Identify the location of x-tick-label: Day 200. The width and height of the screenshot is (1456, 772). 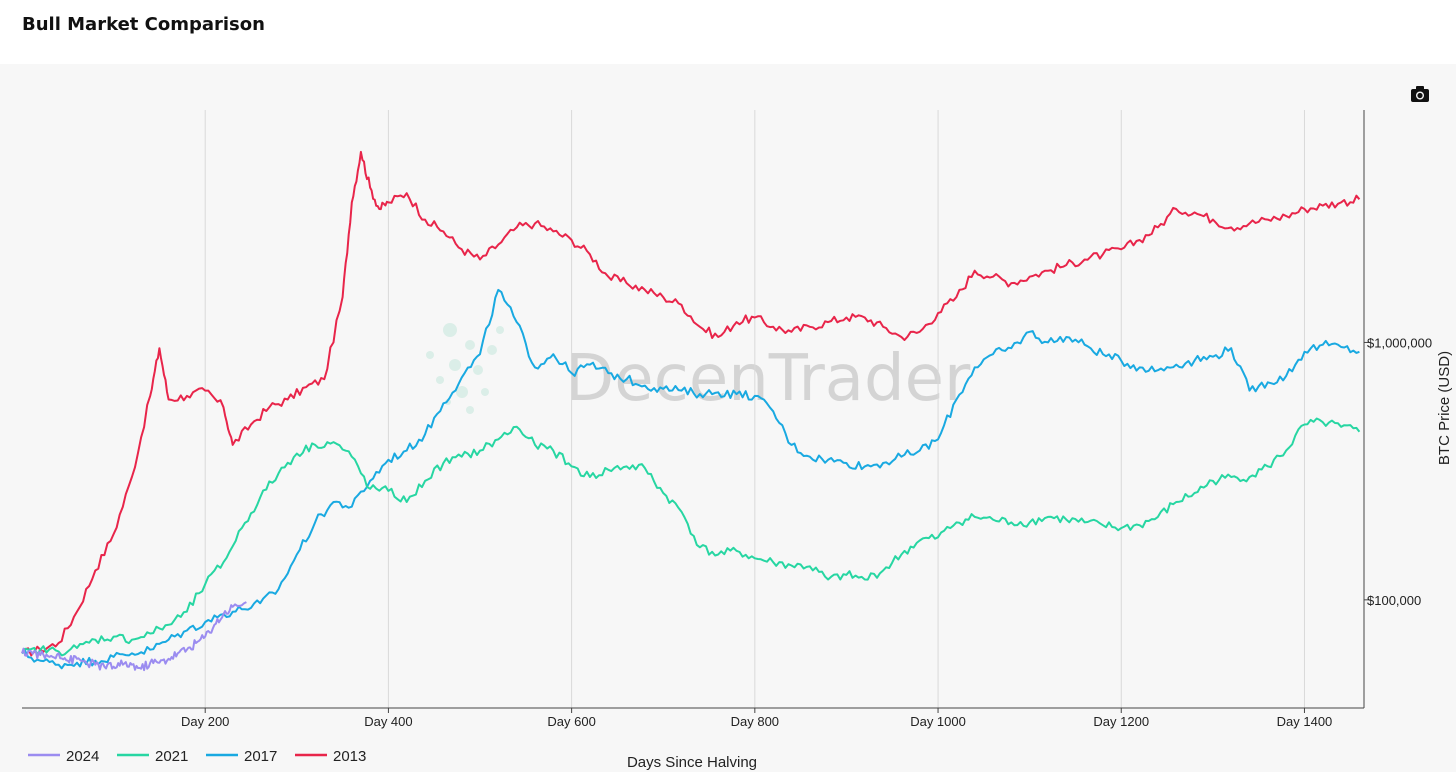
(205, 721).